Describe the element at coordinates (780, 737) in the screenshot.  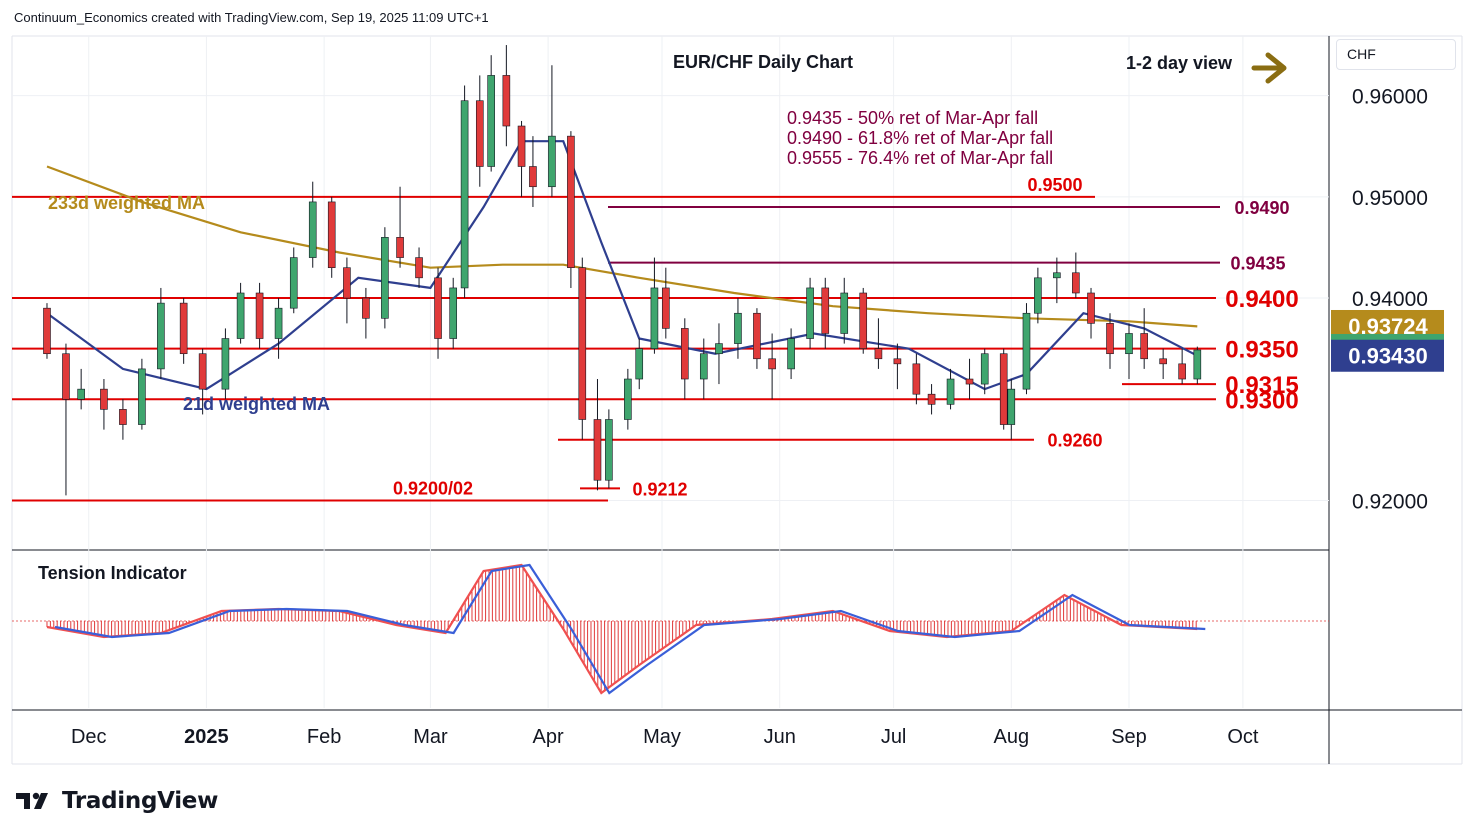
I see `x-tick-label: Jun` at that location.